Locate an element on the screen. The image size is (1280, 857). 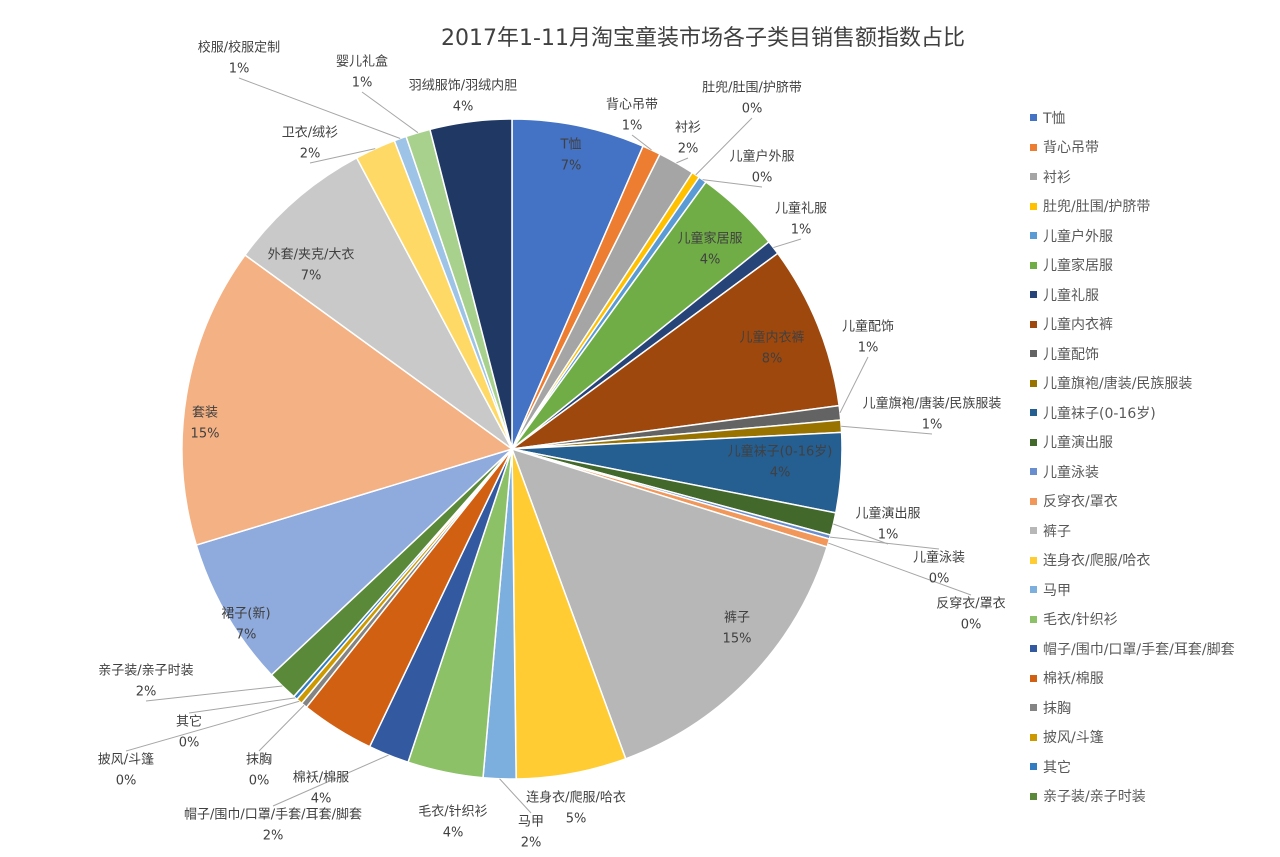
legend-item: 披风/斗篷 is located at coordinates (1132, 738).